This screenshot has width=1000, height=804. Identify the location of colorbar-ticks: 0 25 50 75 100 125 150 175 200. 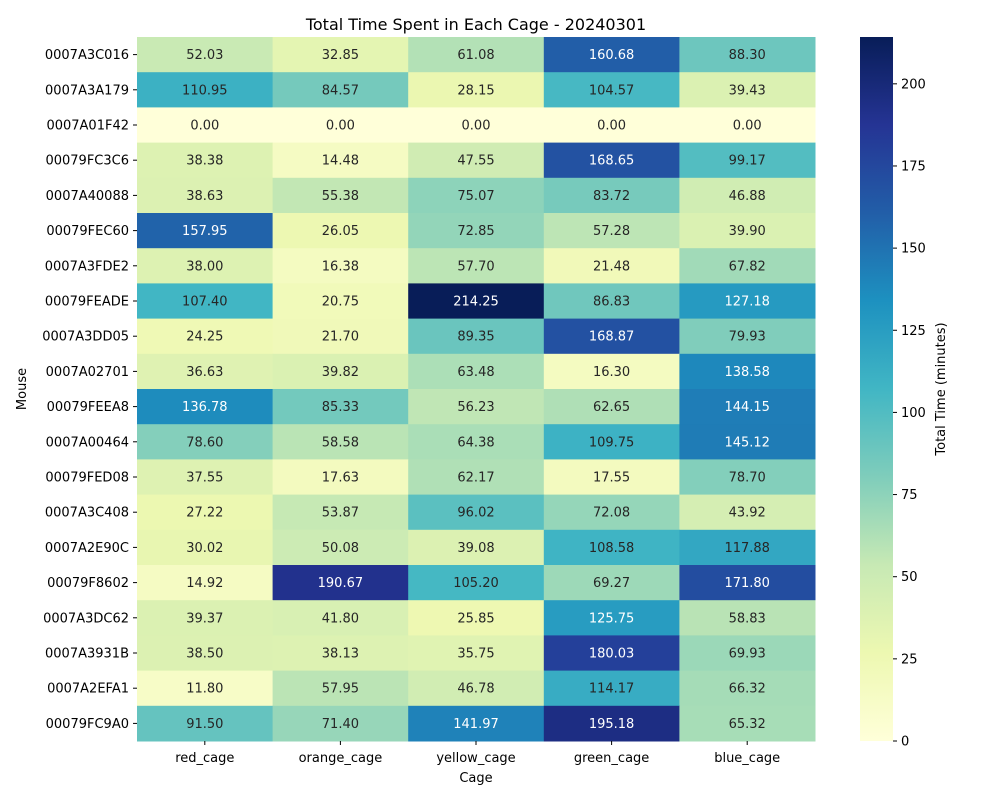
(909, 413).